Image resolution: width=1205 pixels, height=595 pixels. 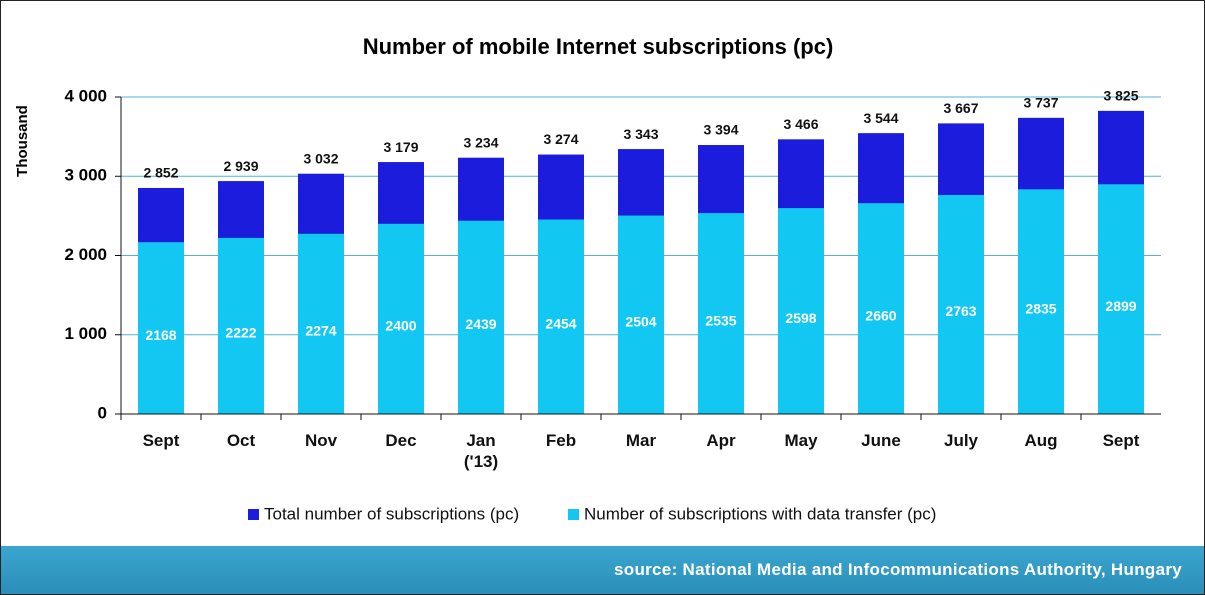 I want to click on y-tick-label: 0, so click(x=102, y=412).